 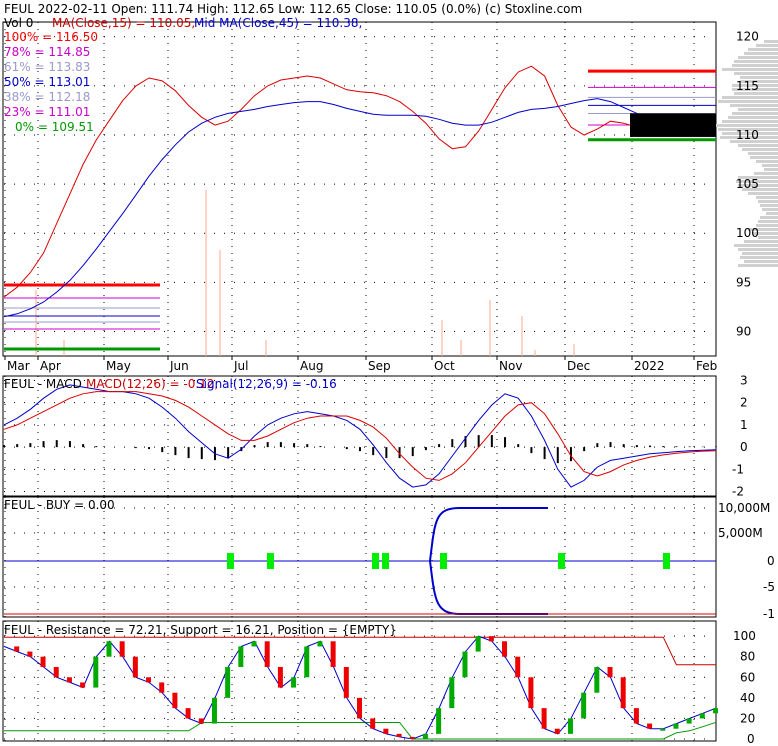 I want to click on macd-tick-label: 0, so click(x=744, y=447).